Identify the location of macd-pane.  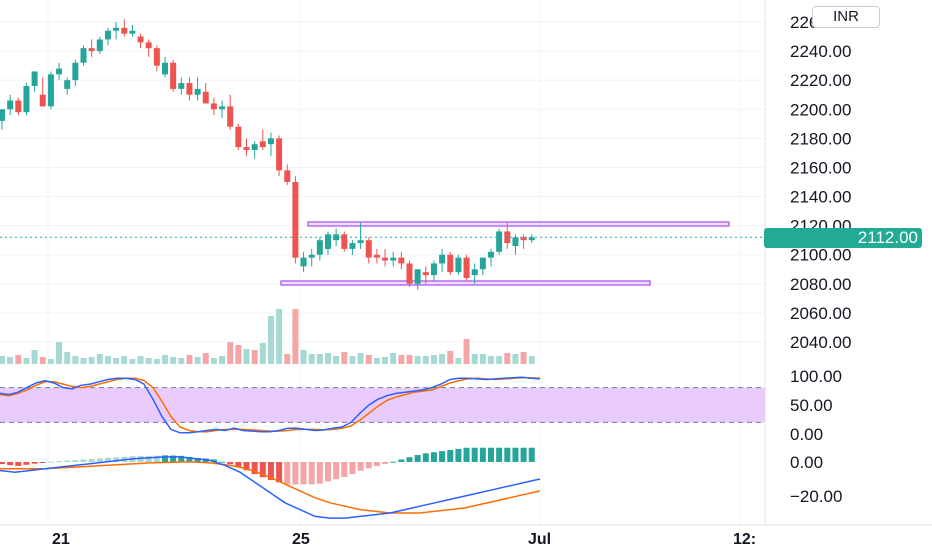
(270, 483).